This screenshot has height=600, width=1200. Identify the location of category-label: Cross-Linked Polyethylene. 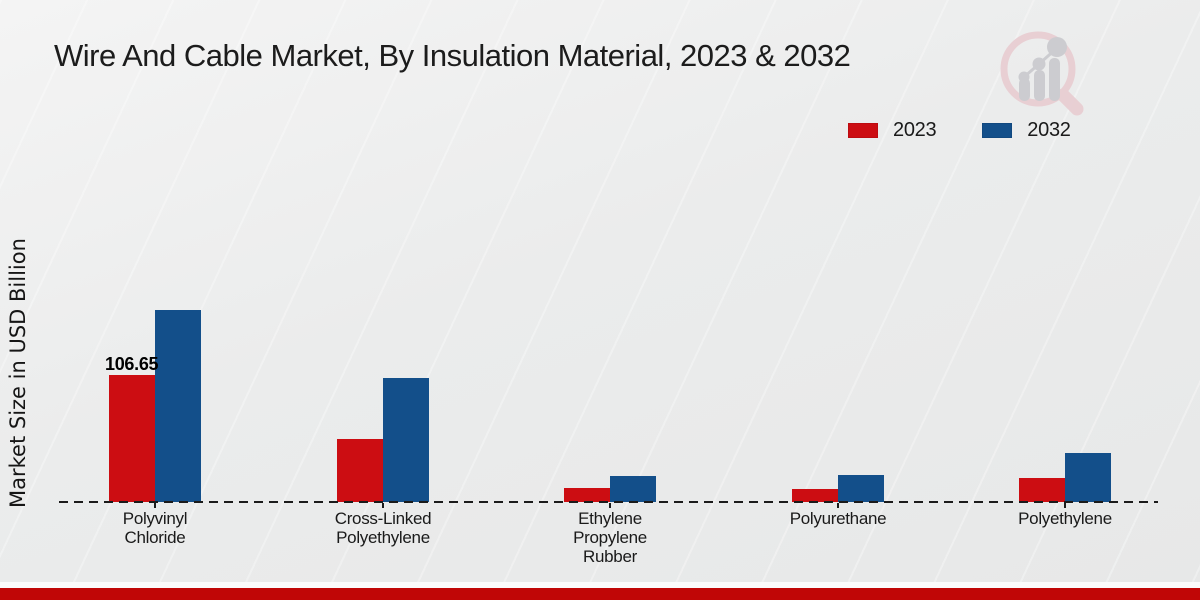
(383, 528).